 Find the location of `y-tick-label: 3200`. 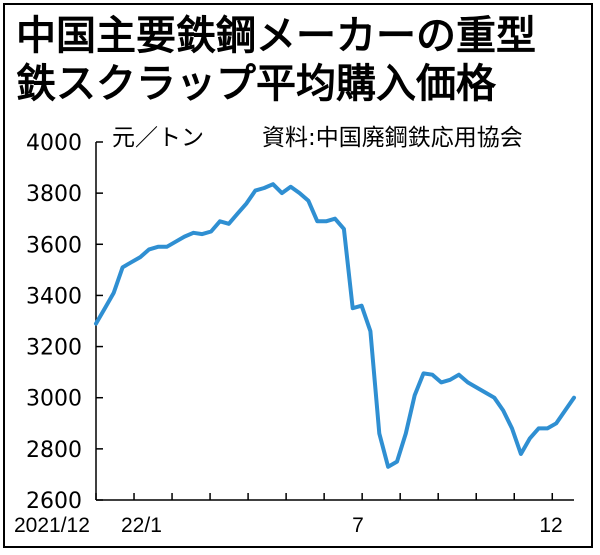

y-tick-label: 3200 is located at coordinates (54, 348).